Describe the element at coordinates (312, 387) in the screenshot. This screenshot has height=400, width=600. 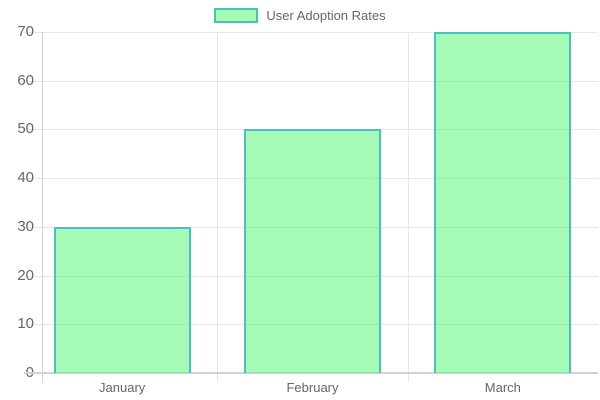
I see `x-tick-label: February` at that location.